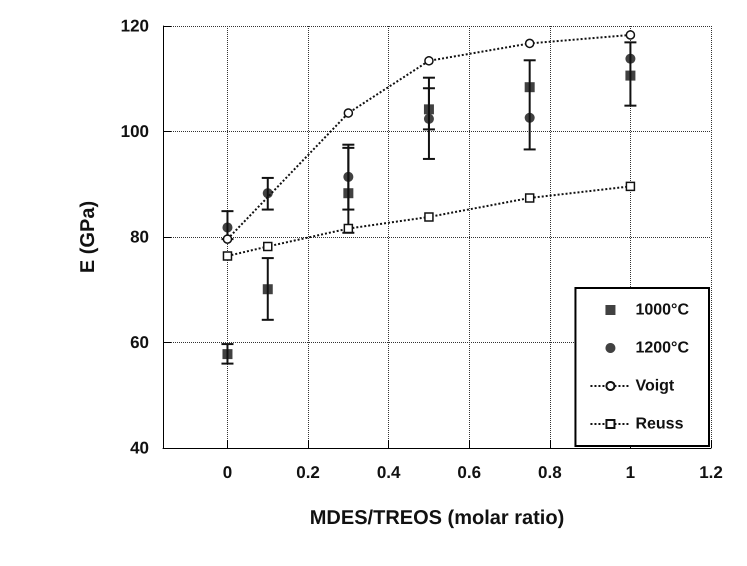  I want to click on legend-label: Reuss, so click(659, 424).